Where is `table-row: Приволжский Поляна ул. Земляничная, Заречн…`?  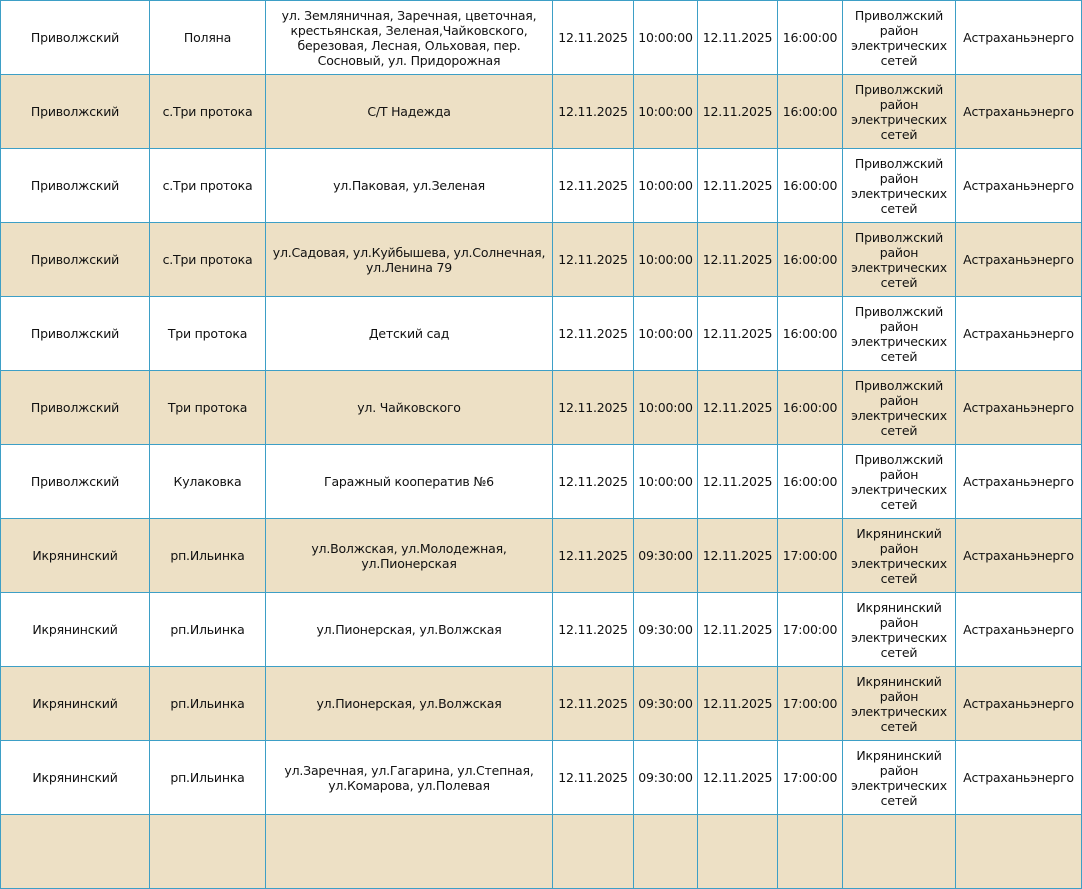
table-row: Приволжский Поляна ул. Земляничная, Заречн… is located at coordinates (541, 37).